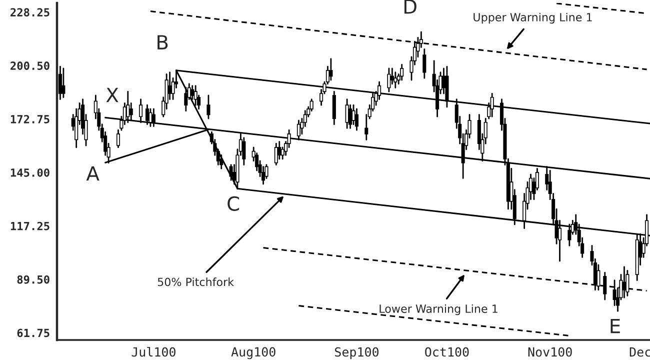  Describe the element at coordinates (253, 353) in the screenshot. I see `x-tick-label: Aug100` at that location.